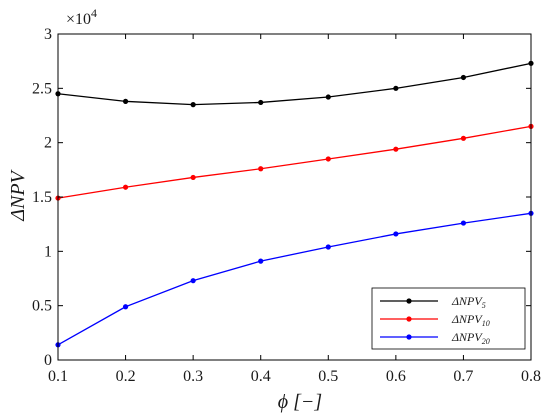 The image size is (550, 416). What do you see at coordinates (78, 19) in the screenshot?
I see `y-multiplier-base: ×10` at bounding box center [78, 19].